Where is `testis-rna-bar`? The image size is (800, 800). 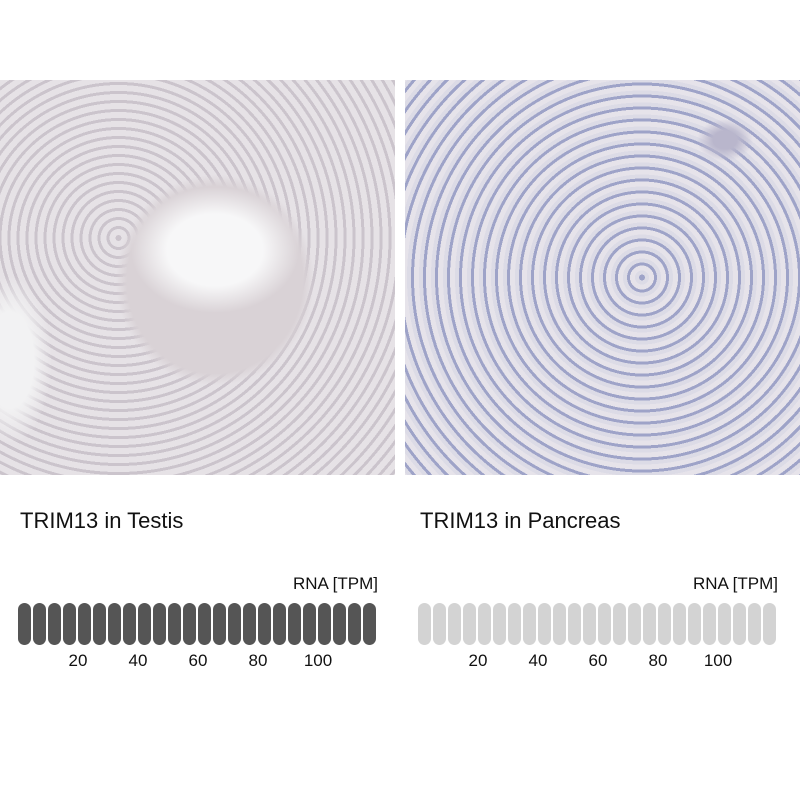
testis-rna-bar is located at coordinates (198, 624).